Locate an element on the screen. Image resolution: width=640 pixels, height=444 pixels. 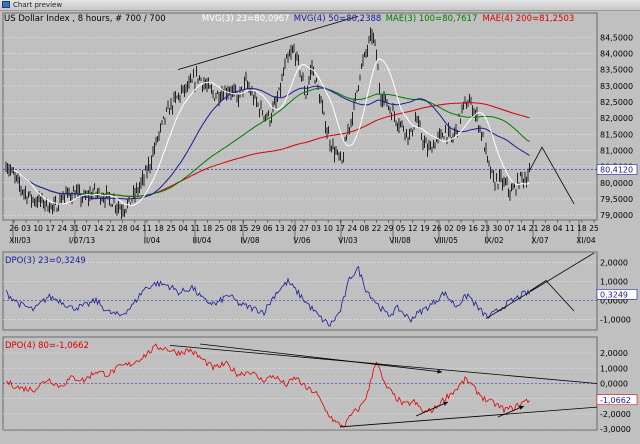
dpo4-arrow-lower-left is located at coordinates (432, 409).